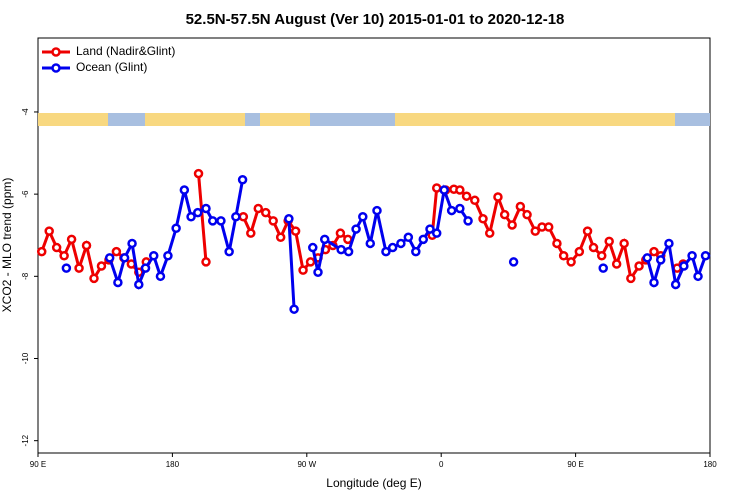  Describe the element at coordinates (111, 67) in the screenshot. I see `legend-label: Ocean (Glint)` at that location.